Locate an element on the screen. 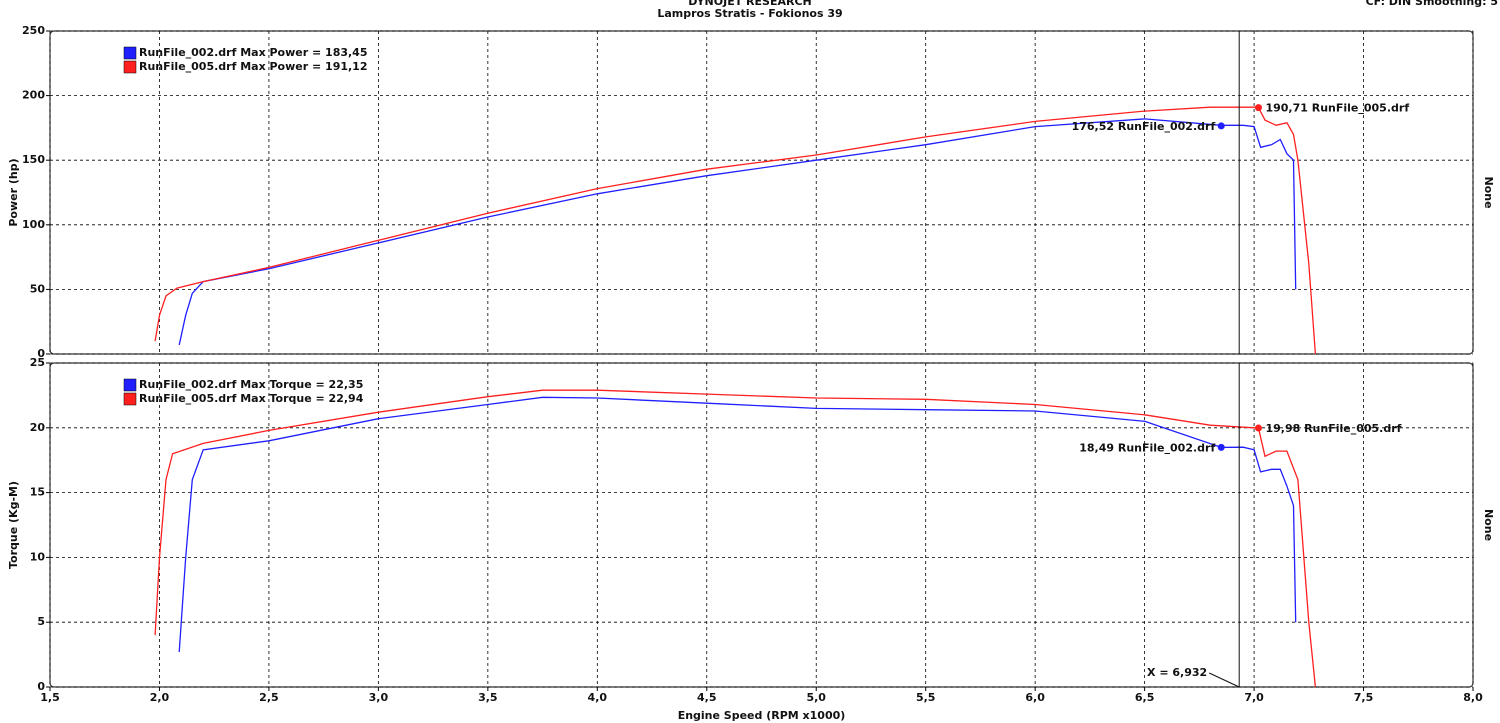  y-tick-label: 150 is located at coordinates (33, 159).